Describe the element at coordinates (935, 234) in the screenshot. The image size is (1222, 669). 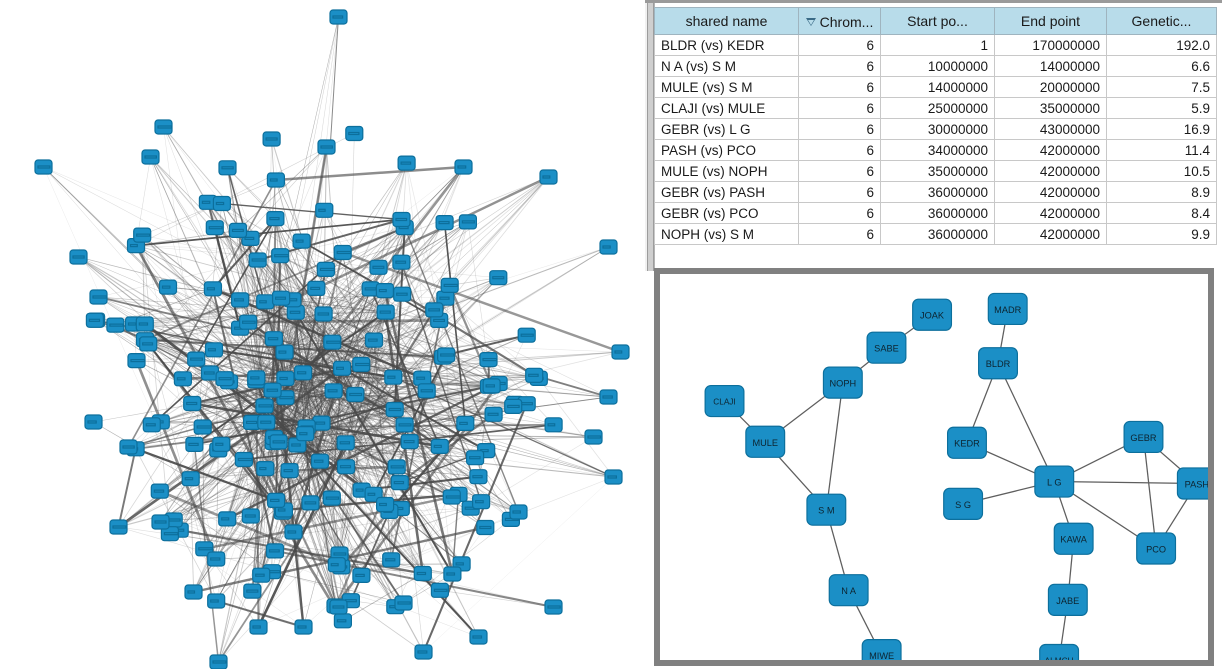
I see `table-row: NOPH (vs) S M 6 36000000 42000000 9.9` at that location.